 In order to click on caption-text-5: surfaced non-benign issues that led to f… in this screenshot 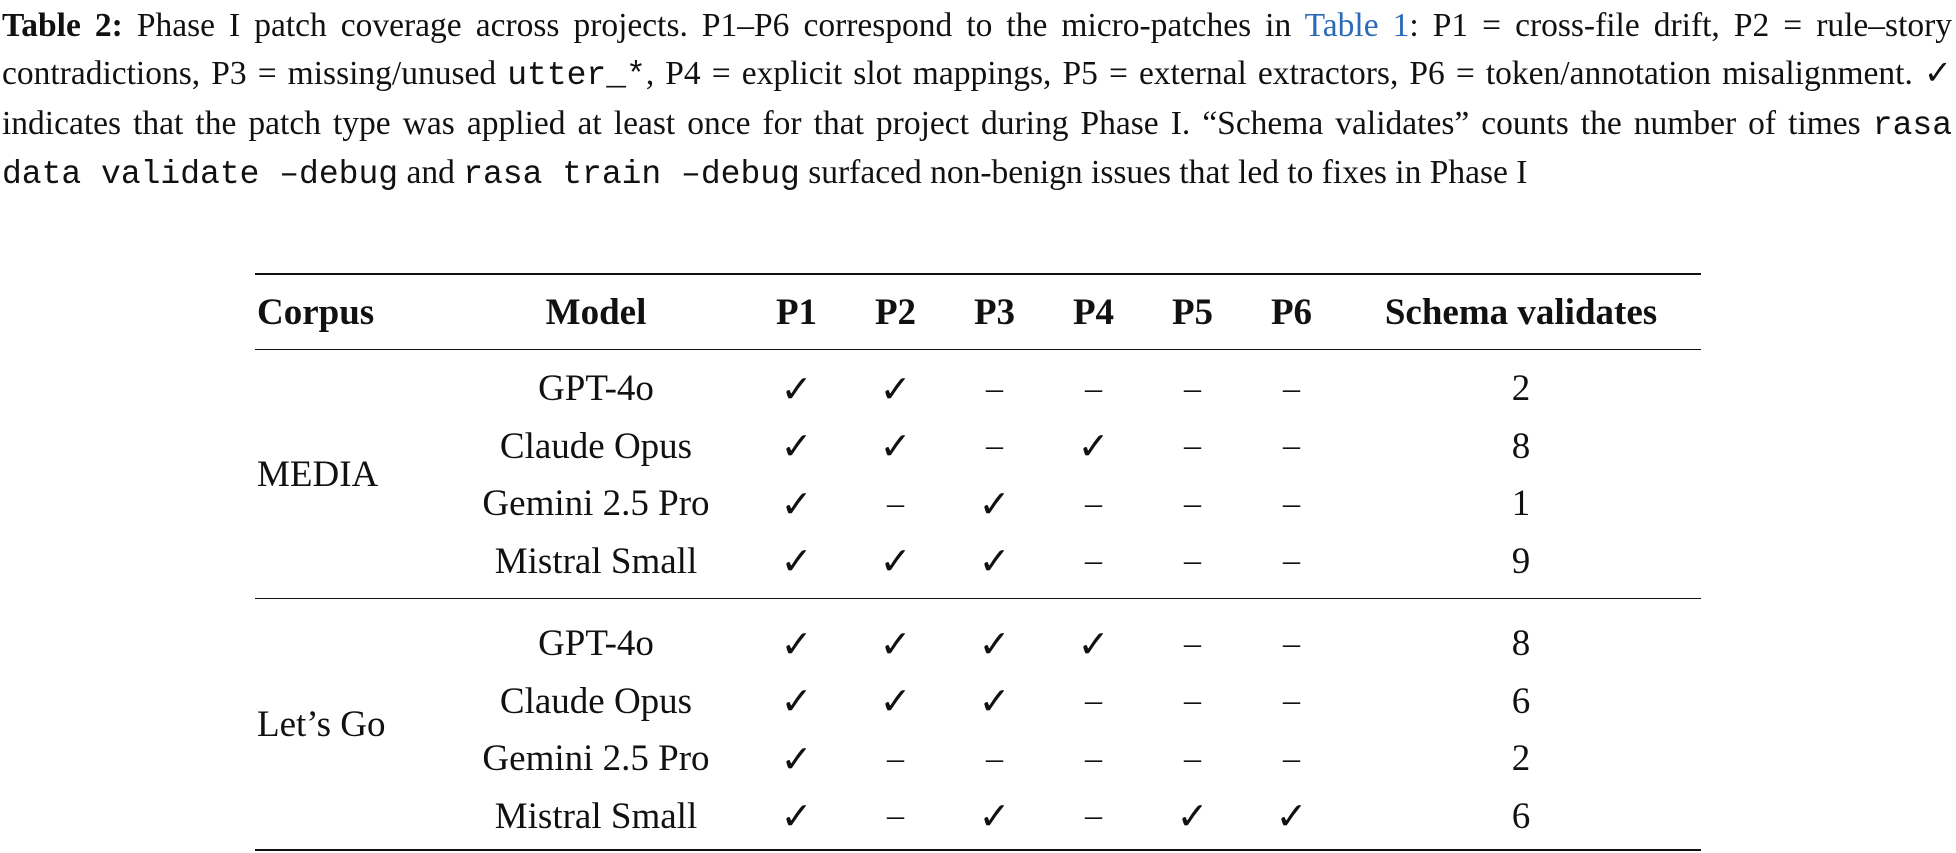, I will do `click(1163, 173)`.